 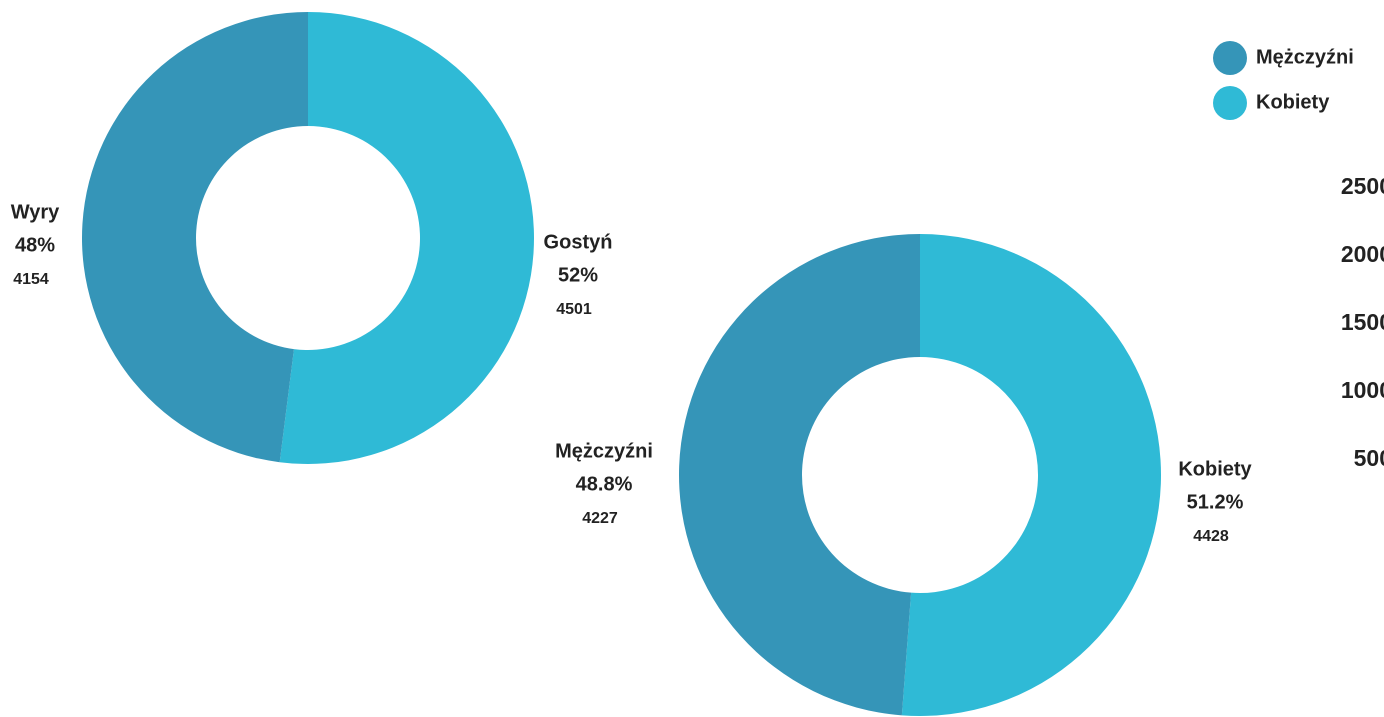 What do you see at coordinates (1369, 458) in the screenshot?
I see `y-tick-label: 500` at bounding box center [1369, 458].